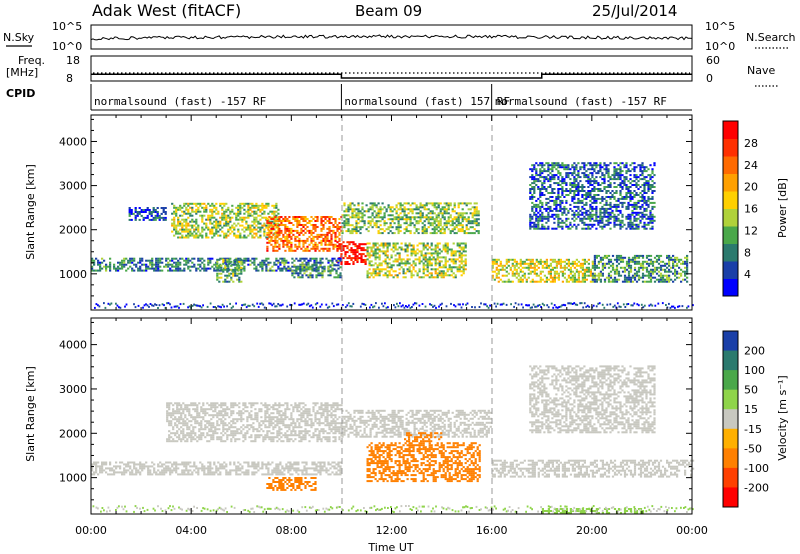 Image resolution: width=800 pixels, height=554 pixels. What do you see at coordinates (388, 11) in the screenshot?
I see `beam-title: Beam 09` at bounding box center [388, 11].